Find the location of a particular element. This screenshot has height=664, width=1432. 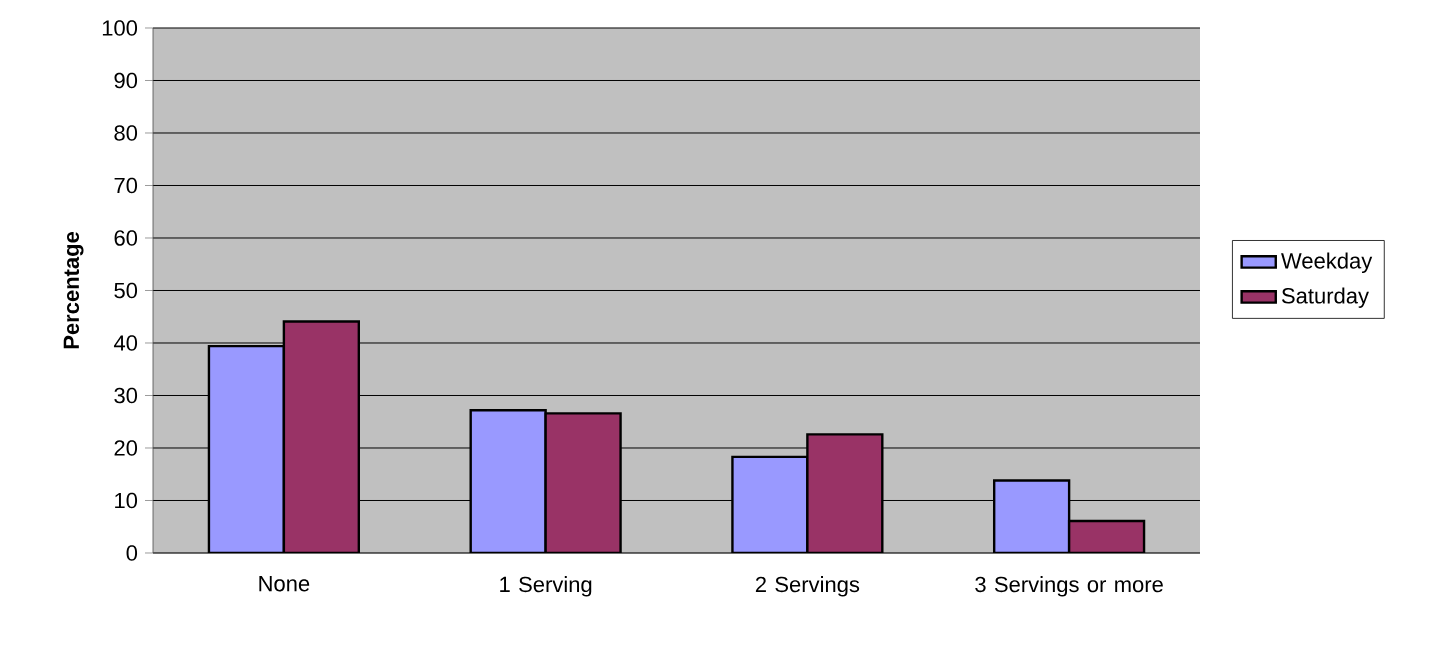

x-tick-label: 2 Servings is located at coordinates (807, 586).